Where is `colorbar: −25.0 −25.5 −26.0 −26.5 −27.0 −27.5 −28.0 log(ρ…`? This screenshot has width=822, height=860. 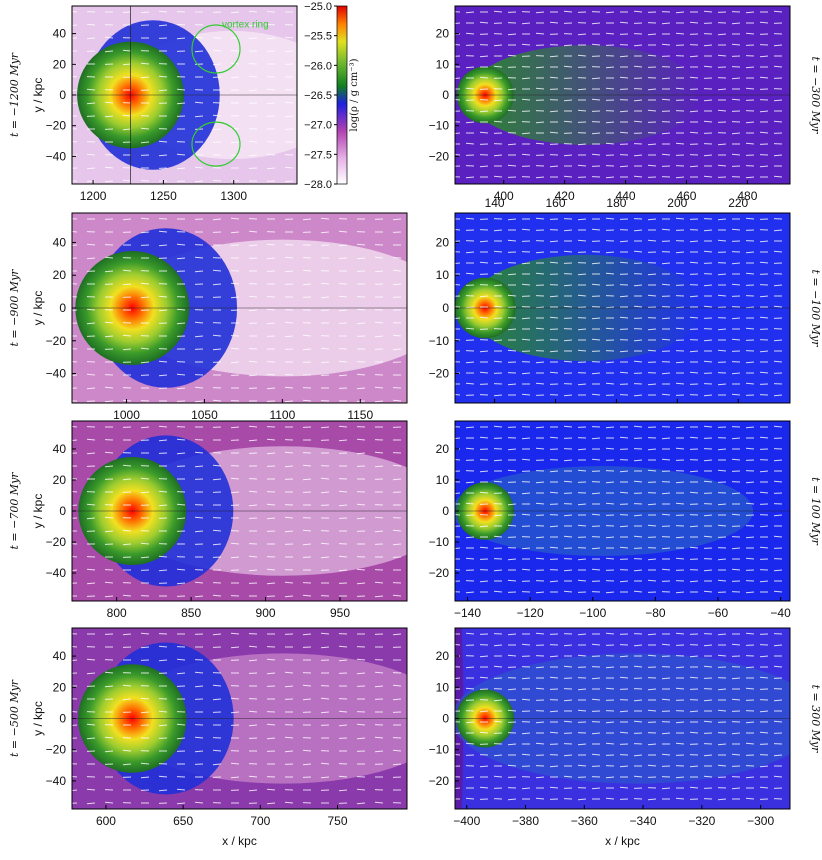 colorbar: −25.0 −25.5 −26.0 −26.5 −27.0 −27.5 −28.0 log(ρ… is located at coordinates (332, 96).